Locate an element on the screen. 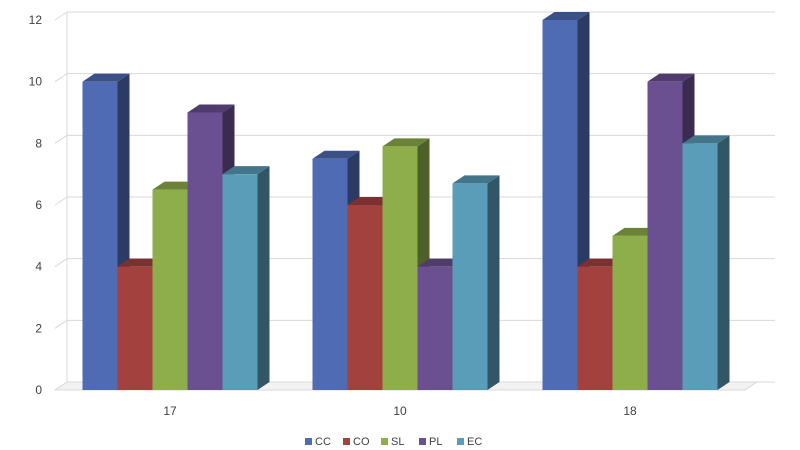 The image size is (800, 450). x-tick-label: 17 is located at coordinates (170, 411).